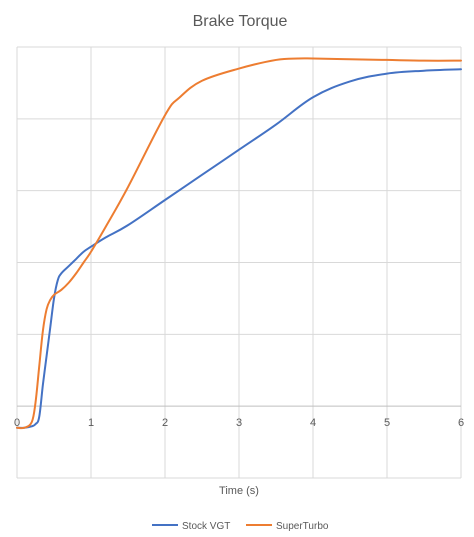 This screenshot has width=474, height=537. Describe the element at coordinates (17, 423) in the screenshot. I see `x-tick-label-0: 0` at that location.